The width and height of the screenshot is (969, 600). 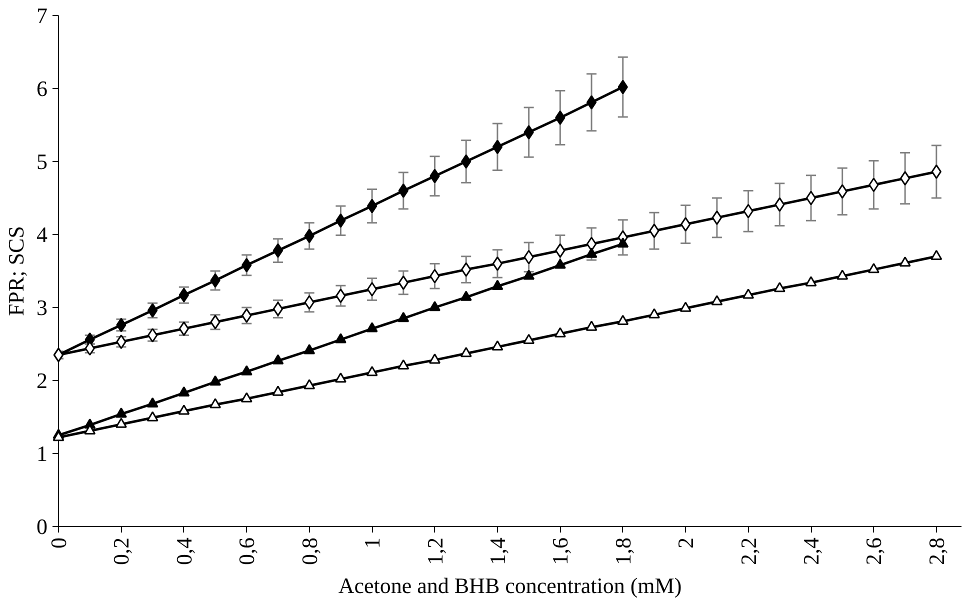 I want to click on x-tick-label: 1,2, so click(x=435, y=551).